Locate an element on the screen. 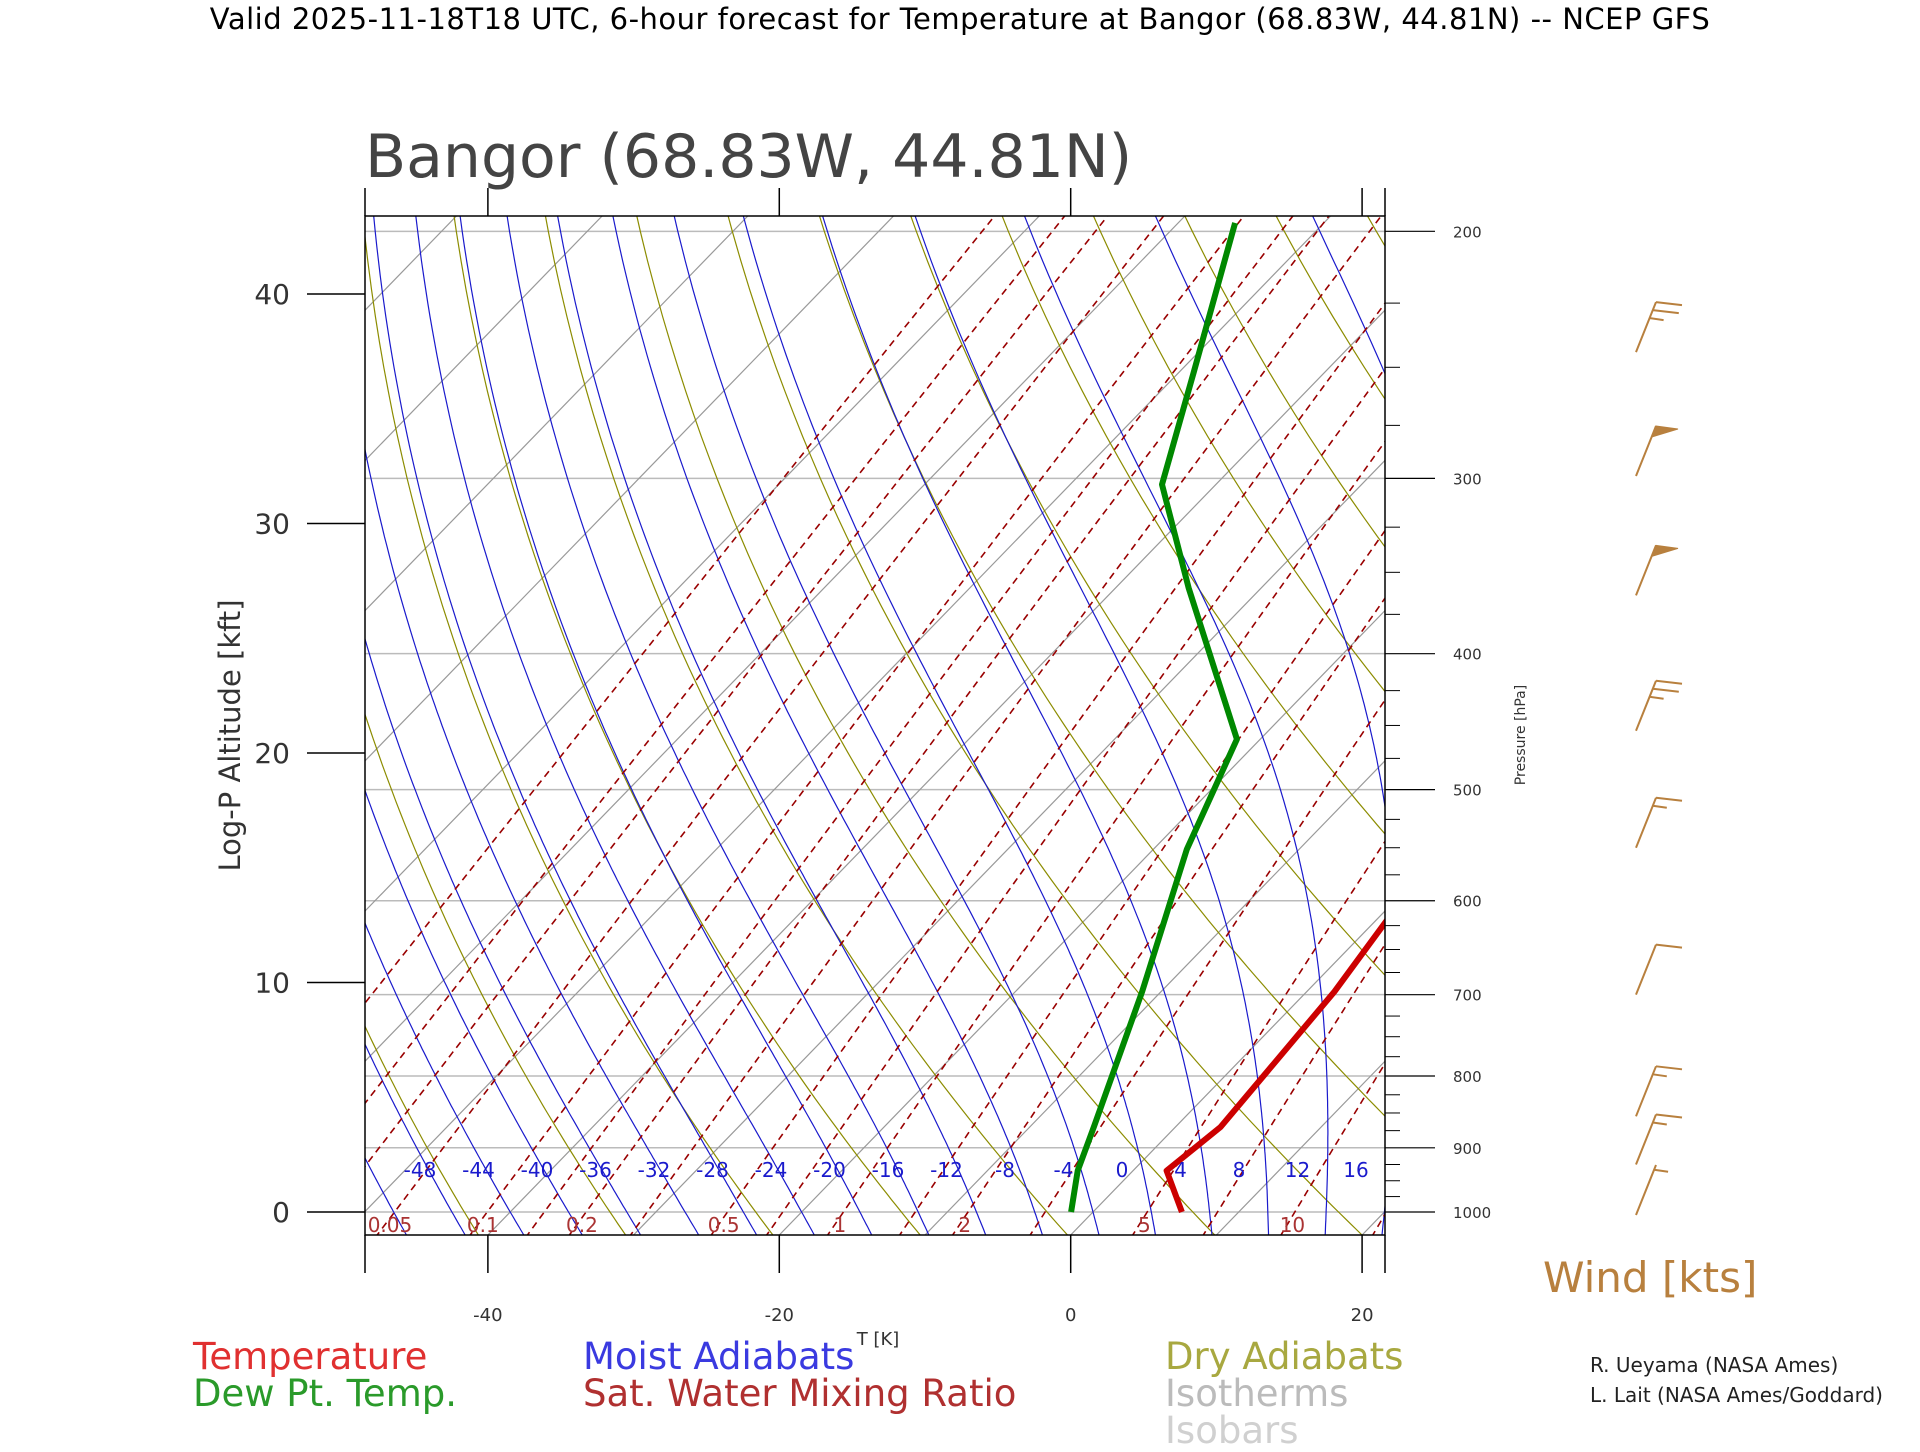 This screenshot has height=1452, width=1920. mixing-ratio-label: 0.5 is located at coordinates (724, 1225).